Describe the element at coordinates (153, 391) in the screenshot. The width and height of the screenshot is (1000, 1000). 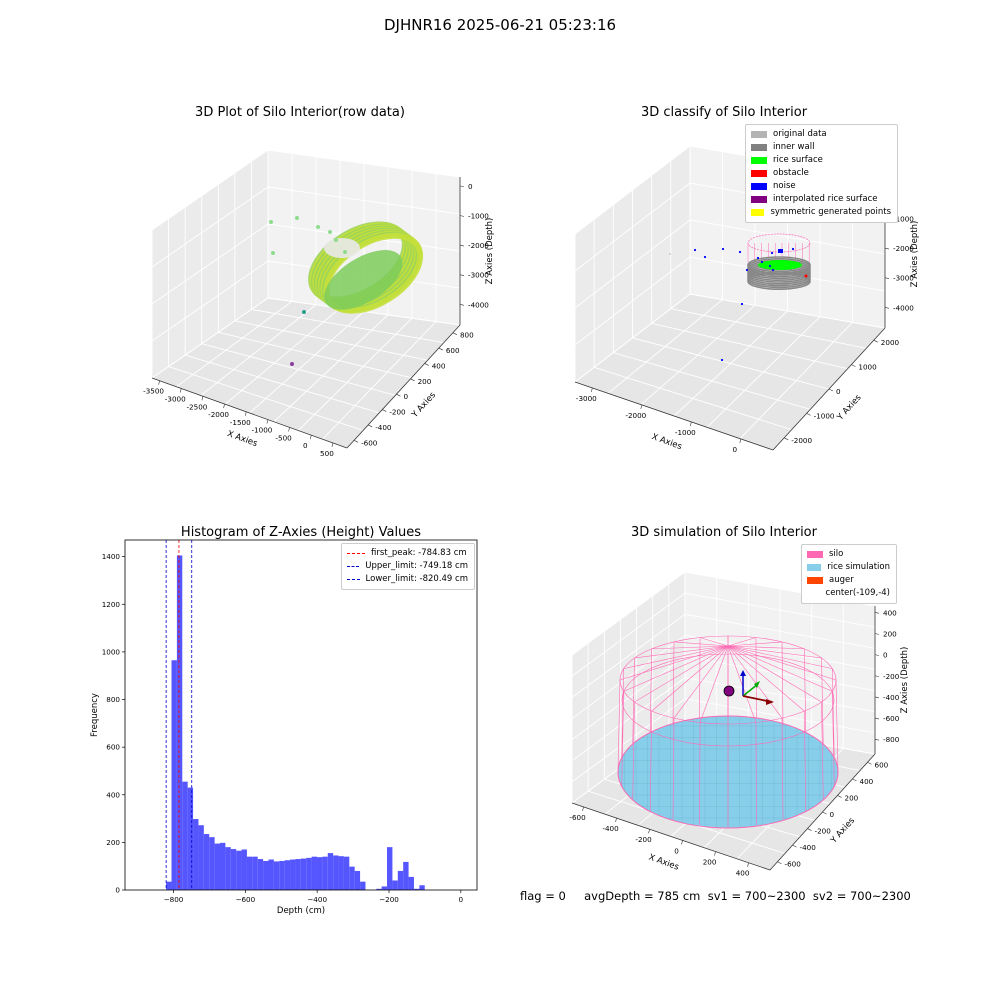
I see `raw-x-tick-label: -3500` at that location.